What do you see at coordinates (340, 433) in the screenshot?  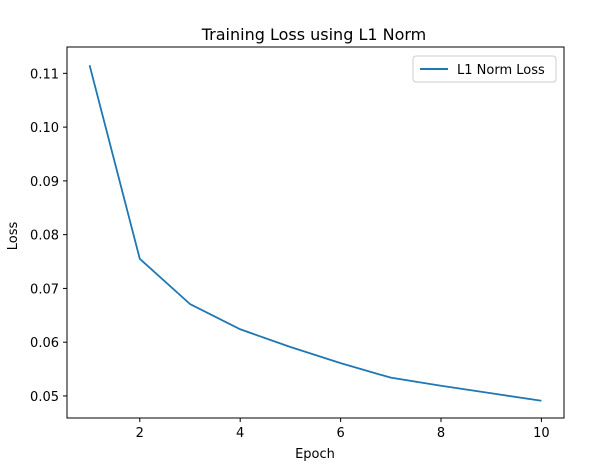 I see `x-tick-label: 6` at bounding box center [340, 433].